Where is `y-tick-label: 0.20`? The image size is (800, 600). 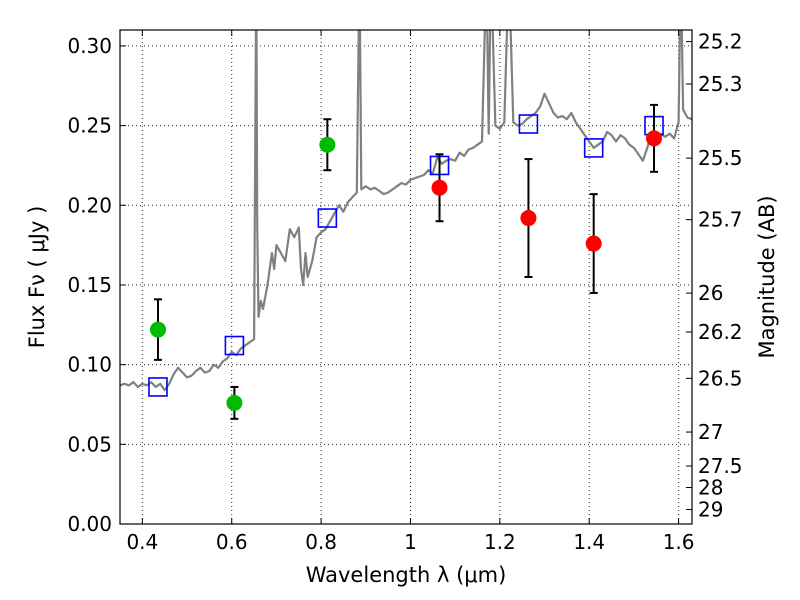
y-tick-label: 0.20 is located at coordinates (89, 205).